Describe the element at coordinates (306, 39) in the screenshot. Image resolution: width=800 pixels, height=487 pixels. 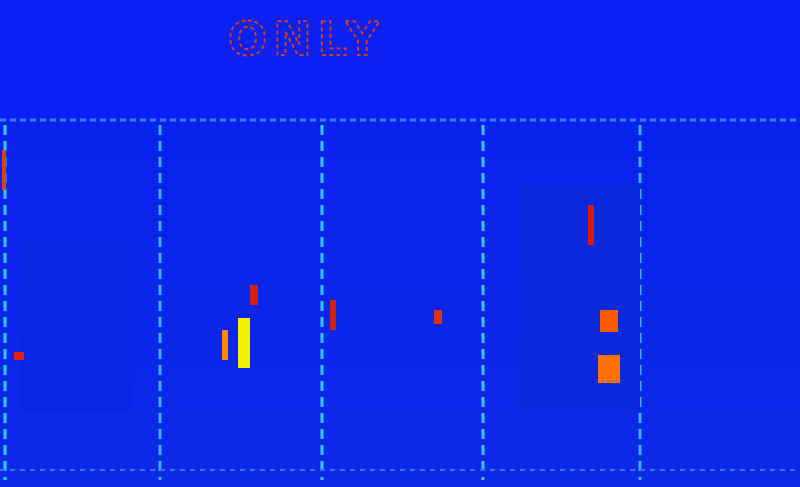
I see `store-sign: ONLY` at that location.